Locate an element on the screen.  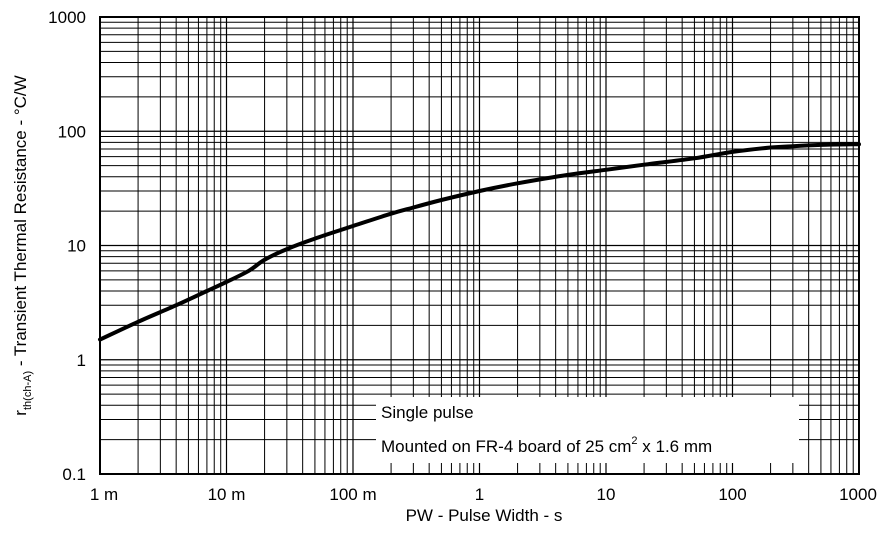
y-tick-label: 10 is located at coordinates (76, 246).